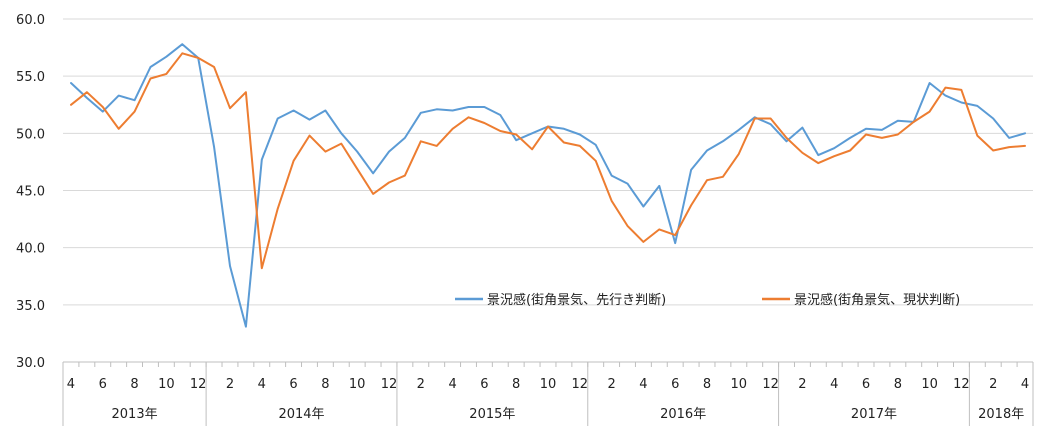  I want to click on y-tick-label: 55.0, so click(30, 77).